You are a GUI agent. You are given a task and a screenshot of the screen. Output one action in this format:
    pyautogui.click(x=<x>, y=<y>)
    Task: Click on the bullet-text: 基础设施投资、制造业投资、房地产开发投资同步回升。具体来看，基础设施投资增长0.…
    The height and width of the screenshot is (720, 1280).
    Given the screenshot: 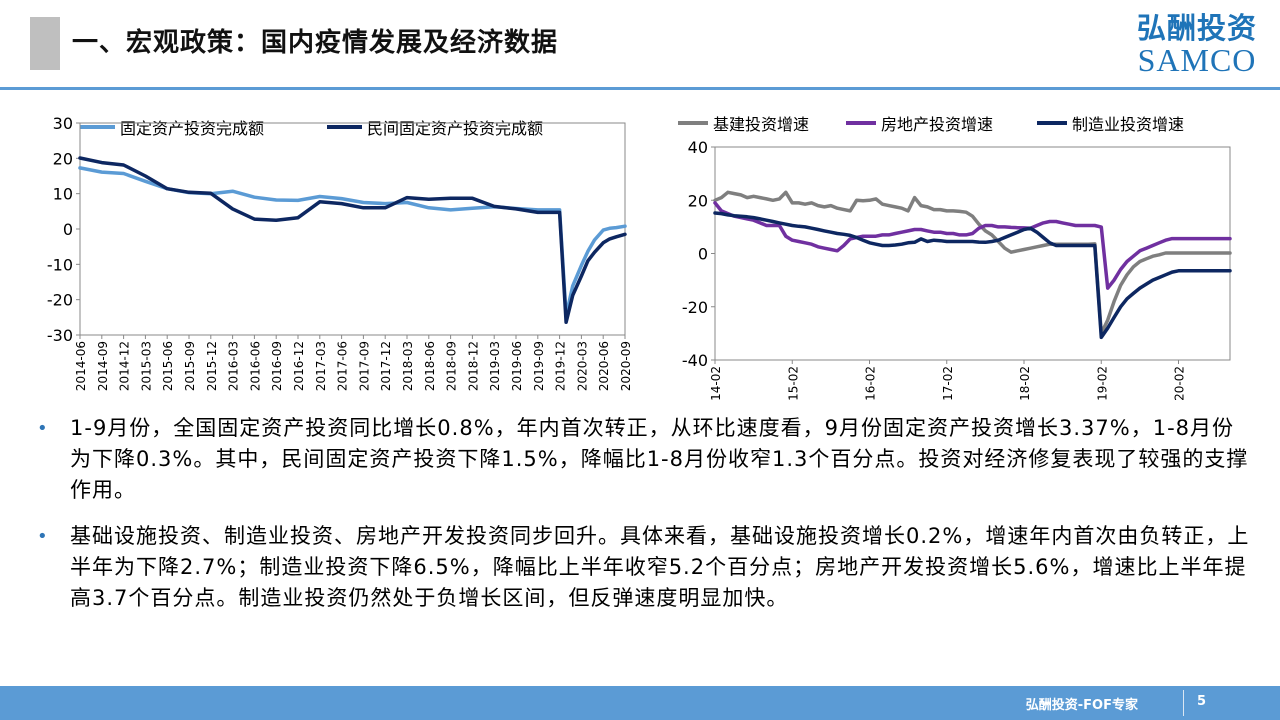 What is the action you would take?
    pyautogui.click(x=660, y=567)
    